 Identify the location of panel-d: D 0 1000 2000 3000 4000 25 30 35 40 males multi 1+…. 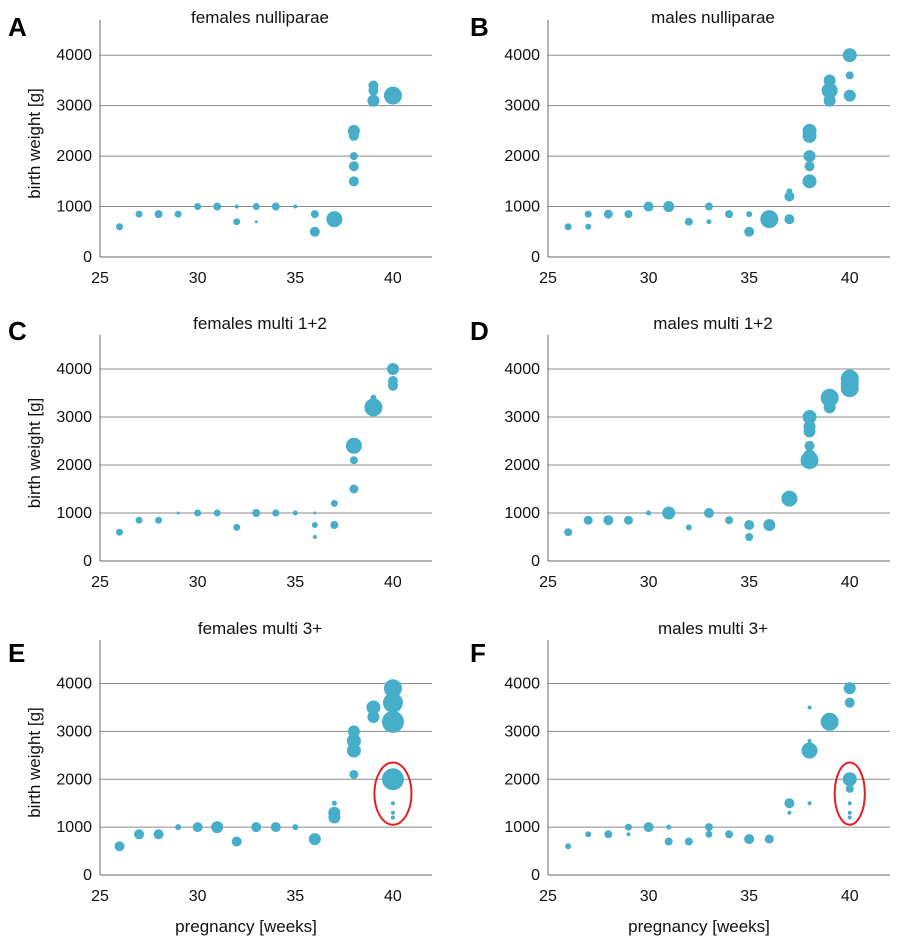
(680, 452).